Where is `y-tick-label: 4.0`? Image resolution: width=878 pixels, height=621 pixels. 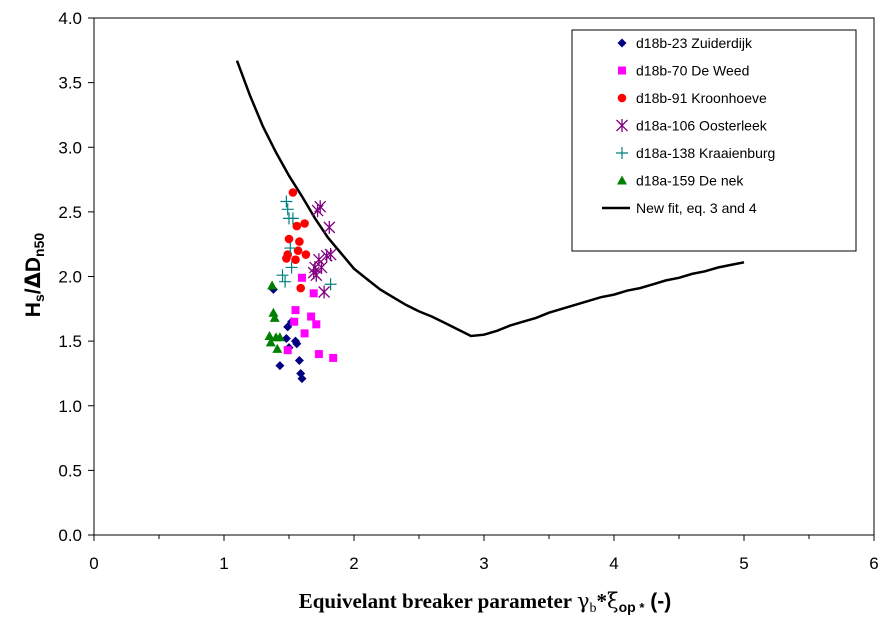 y-tick-label: 4.0 is located at coordinates (70, 18).